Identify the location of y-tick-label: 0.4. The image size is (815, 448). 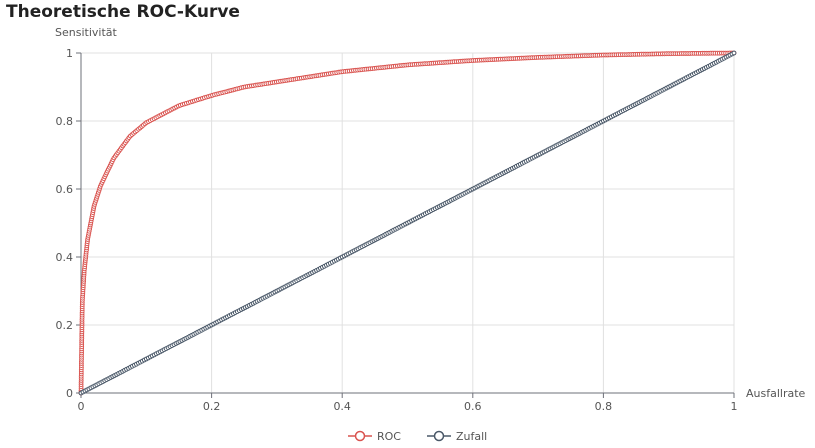
(65, 257).